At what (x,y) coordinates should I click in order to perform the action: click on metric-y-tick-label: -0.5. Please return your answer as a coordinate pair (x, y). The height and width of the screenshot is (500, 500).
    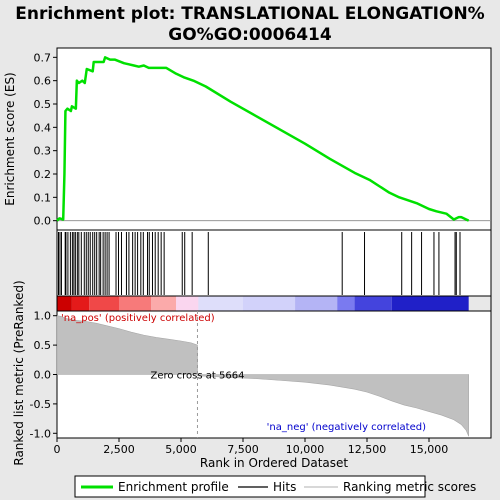
    Looking at the image, I should click on (40, 404).